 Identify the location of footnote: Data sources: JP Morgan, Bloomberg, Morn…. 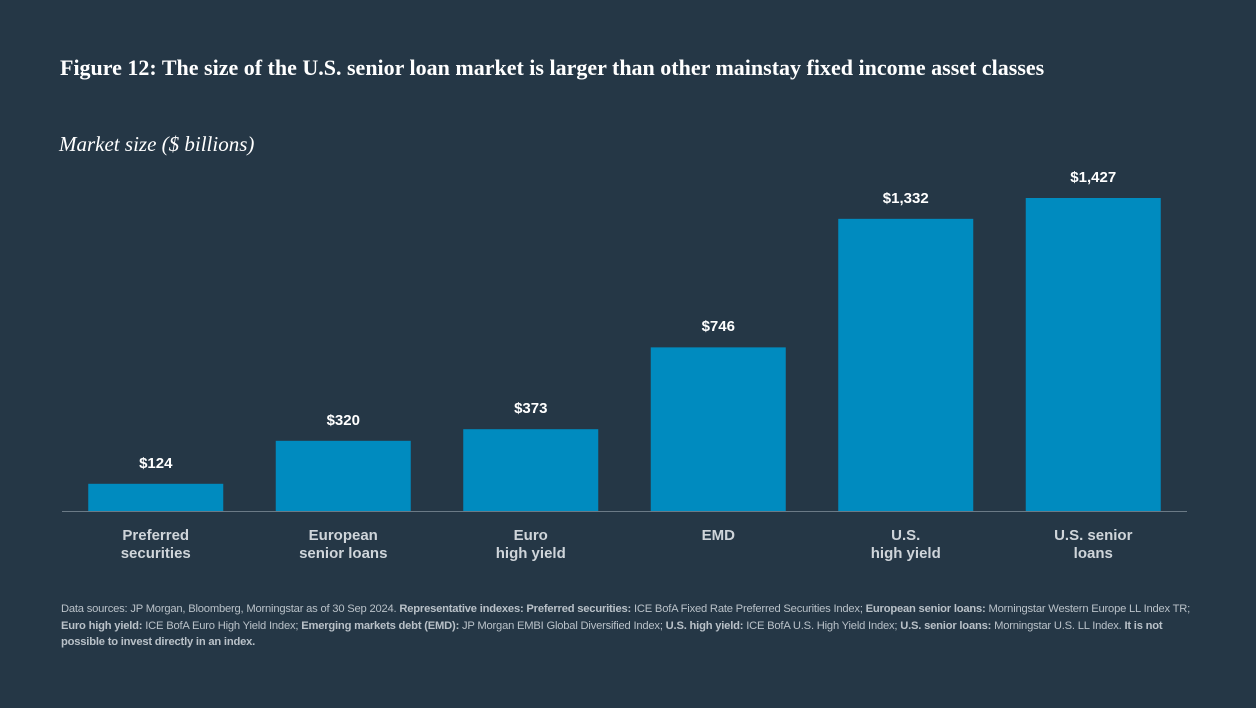
(631, 626).